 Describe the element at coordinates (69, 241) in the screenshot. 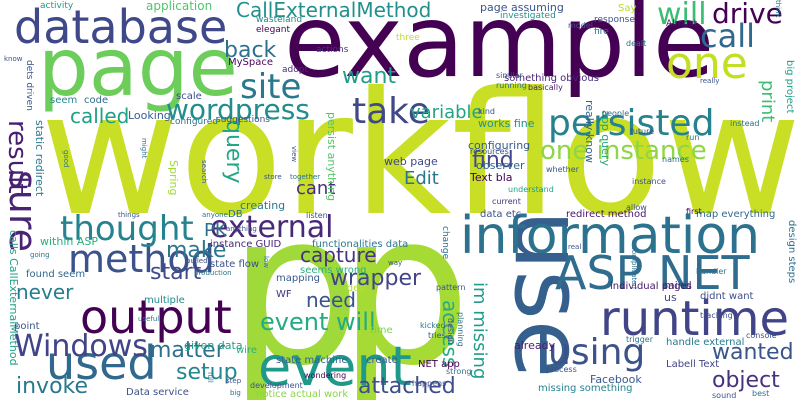

I see `word-within-asp: within ASP` at that location.